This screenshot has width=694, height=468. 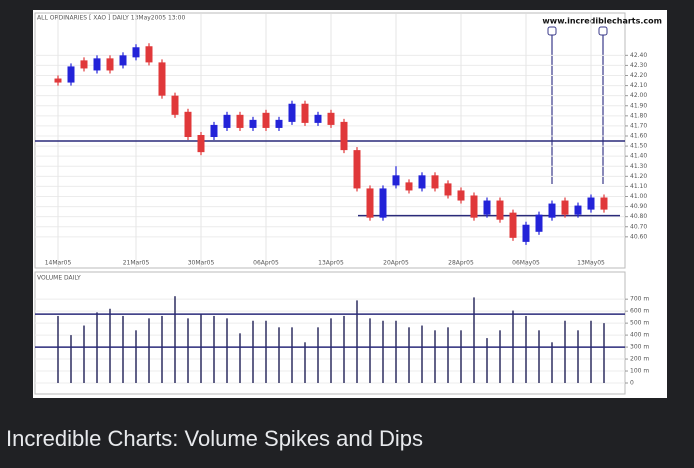 What do you see at coordinates (638, 55) in the screenshot?
I see `y-tick-label: 42.40` at bounding box center [638, 55].